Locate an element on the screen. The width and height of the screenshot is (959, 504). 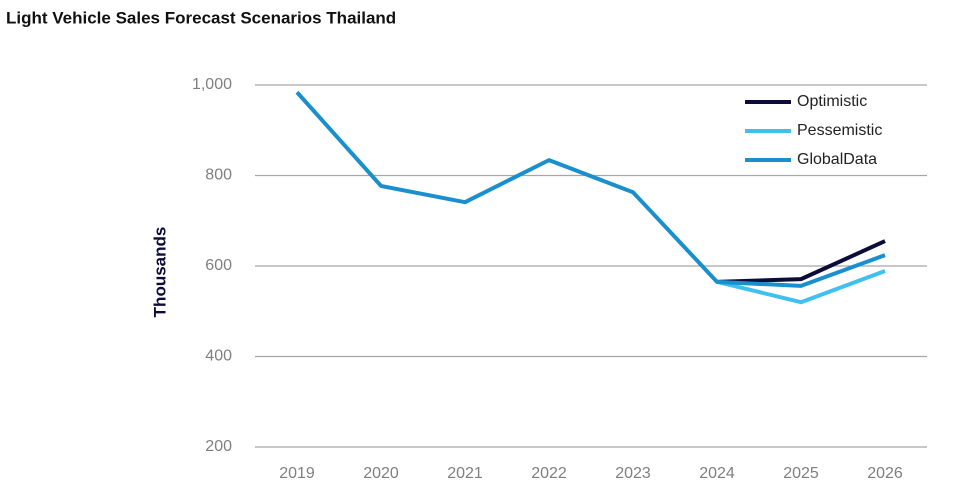
x-tick-label: 2023 is located at coordinates (633, 473).